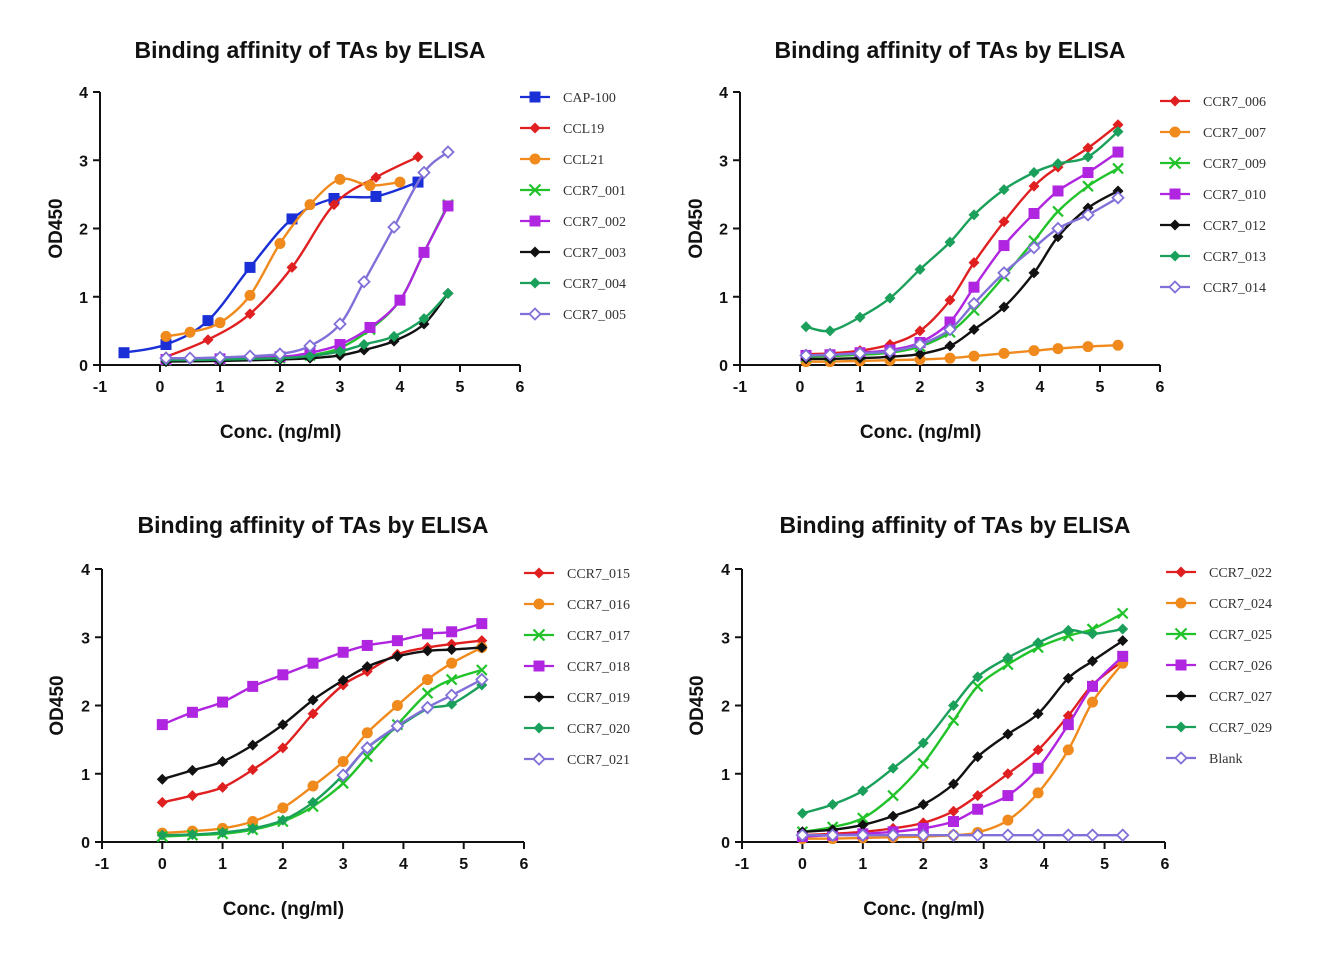  Describe the element at coordinates (725, 707) in the screenshot. I see `y-tick-label: 2` at that location.